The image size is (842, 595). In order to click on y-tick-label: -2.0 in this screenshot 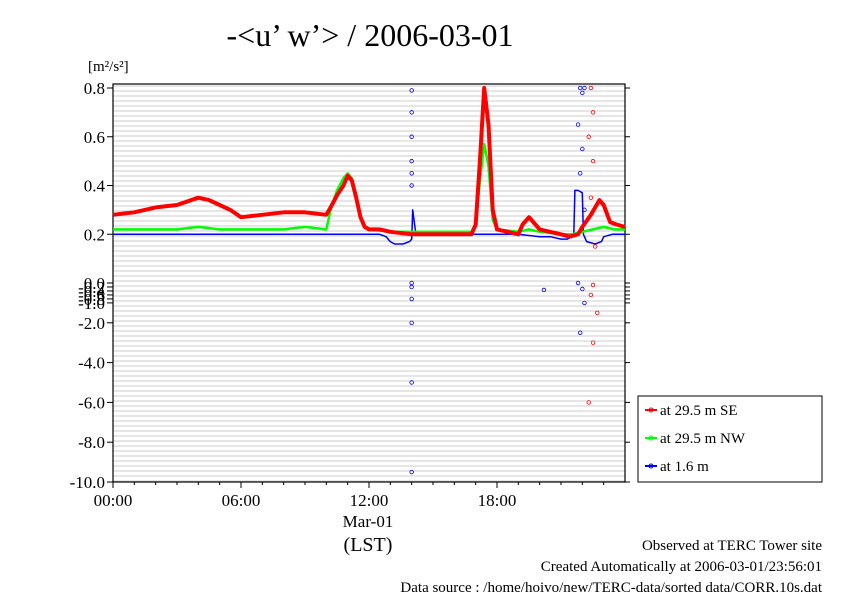, I will do `click(91, 323)`.